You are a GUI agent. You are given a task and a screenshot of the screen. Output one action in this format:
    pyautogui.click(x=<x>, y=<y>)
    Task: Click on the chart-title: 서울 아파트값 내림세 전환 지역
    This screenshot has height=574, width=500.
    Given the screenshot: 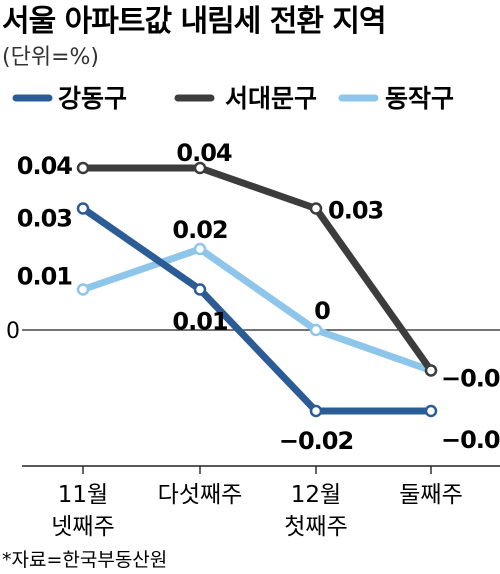 What is the action you would take?
    pyautogui.click(x=194, y=21)
    